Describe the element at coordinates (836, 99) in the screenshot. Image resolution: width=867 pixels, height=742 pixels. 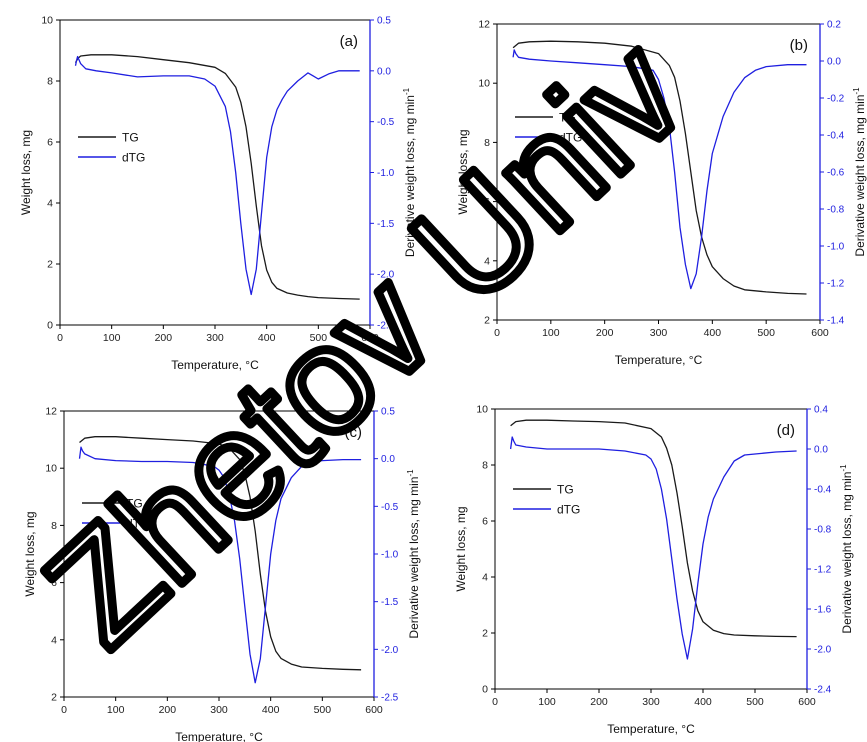
I see `y2-tick-label: -0.2` at that location.